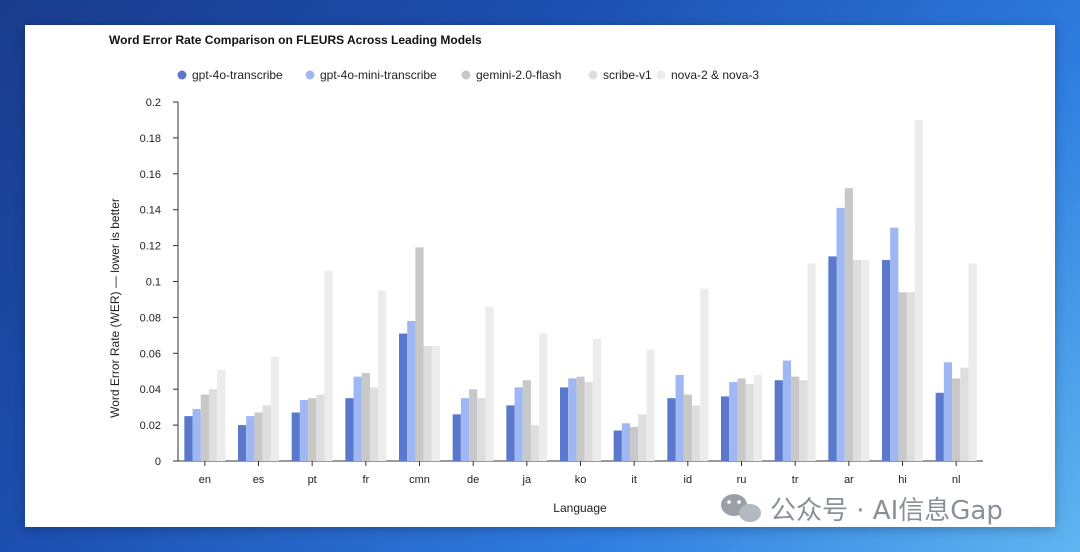 The image size is (1080, 552). I want to click on legend-label: scribe-v1, so click(627, 75).